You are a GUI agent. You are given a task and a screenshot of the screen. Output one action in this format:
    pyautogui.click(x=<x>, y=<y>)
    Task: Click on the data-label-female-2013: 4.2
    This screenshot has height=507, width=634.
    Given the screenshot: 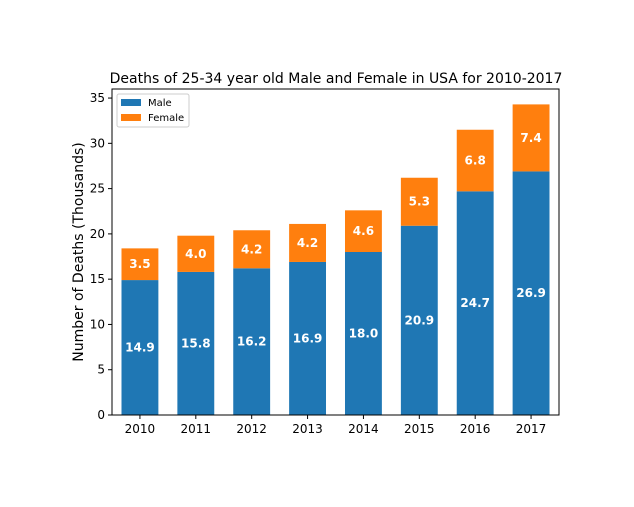 What is the action you would take?
    pyautogui.click(x=307, y=243)
    